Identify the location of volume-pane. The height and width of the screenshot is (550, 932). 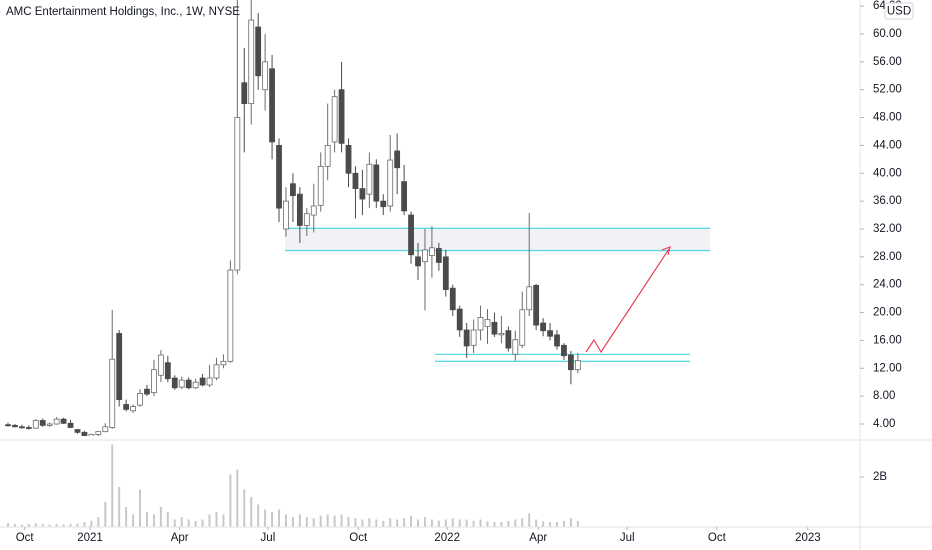
(292, 485).